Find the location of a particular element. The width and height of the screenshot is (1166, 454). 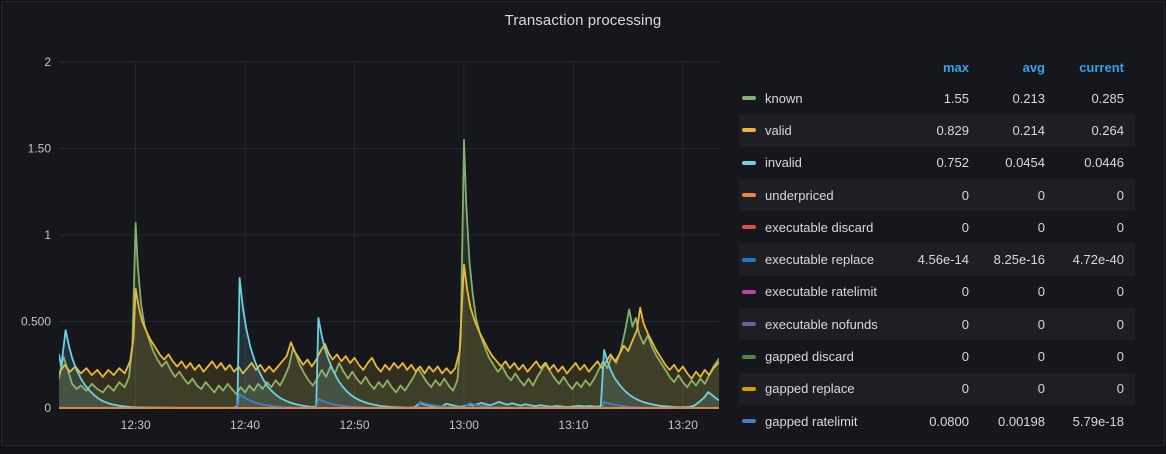

series-max-value: 0.0800 is located at coordinates (949, 421).